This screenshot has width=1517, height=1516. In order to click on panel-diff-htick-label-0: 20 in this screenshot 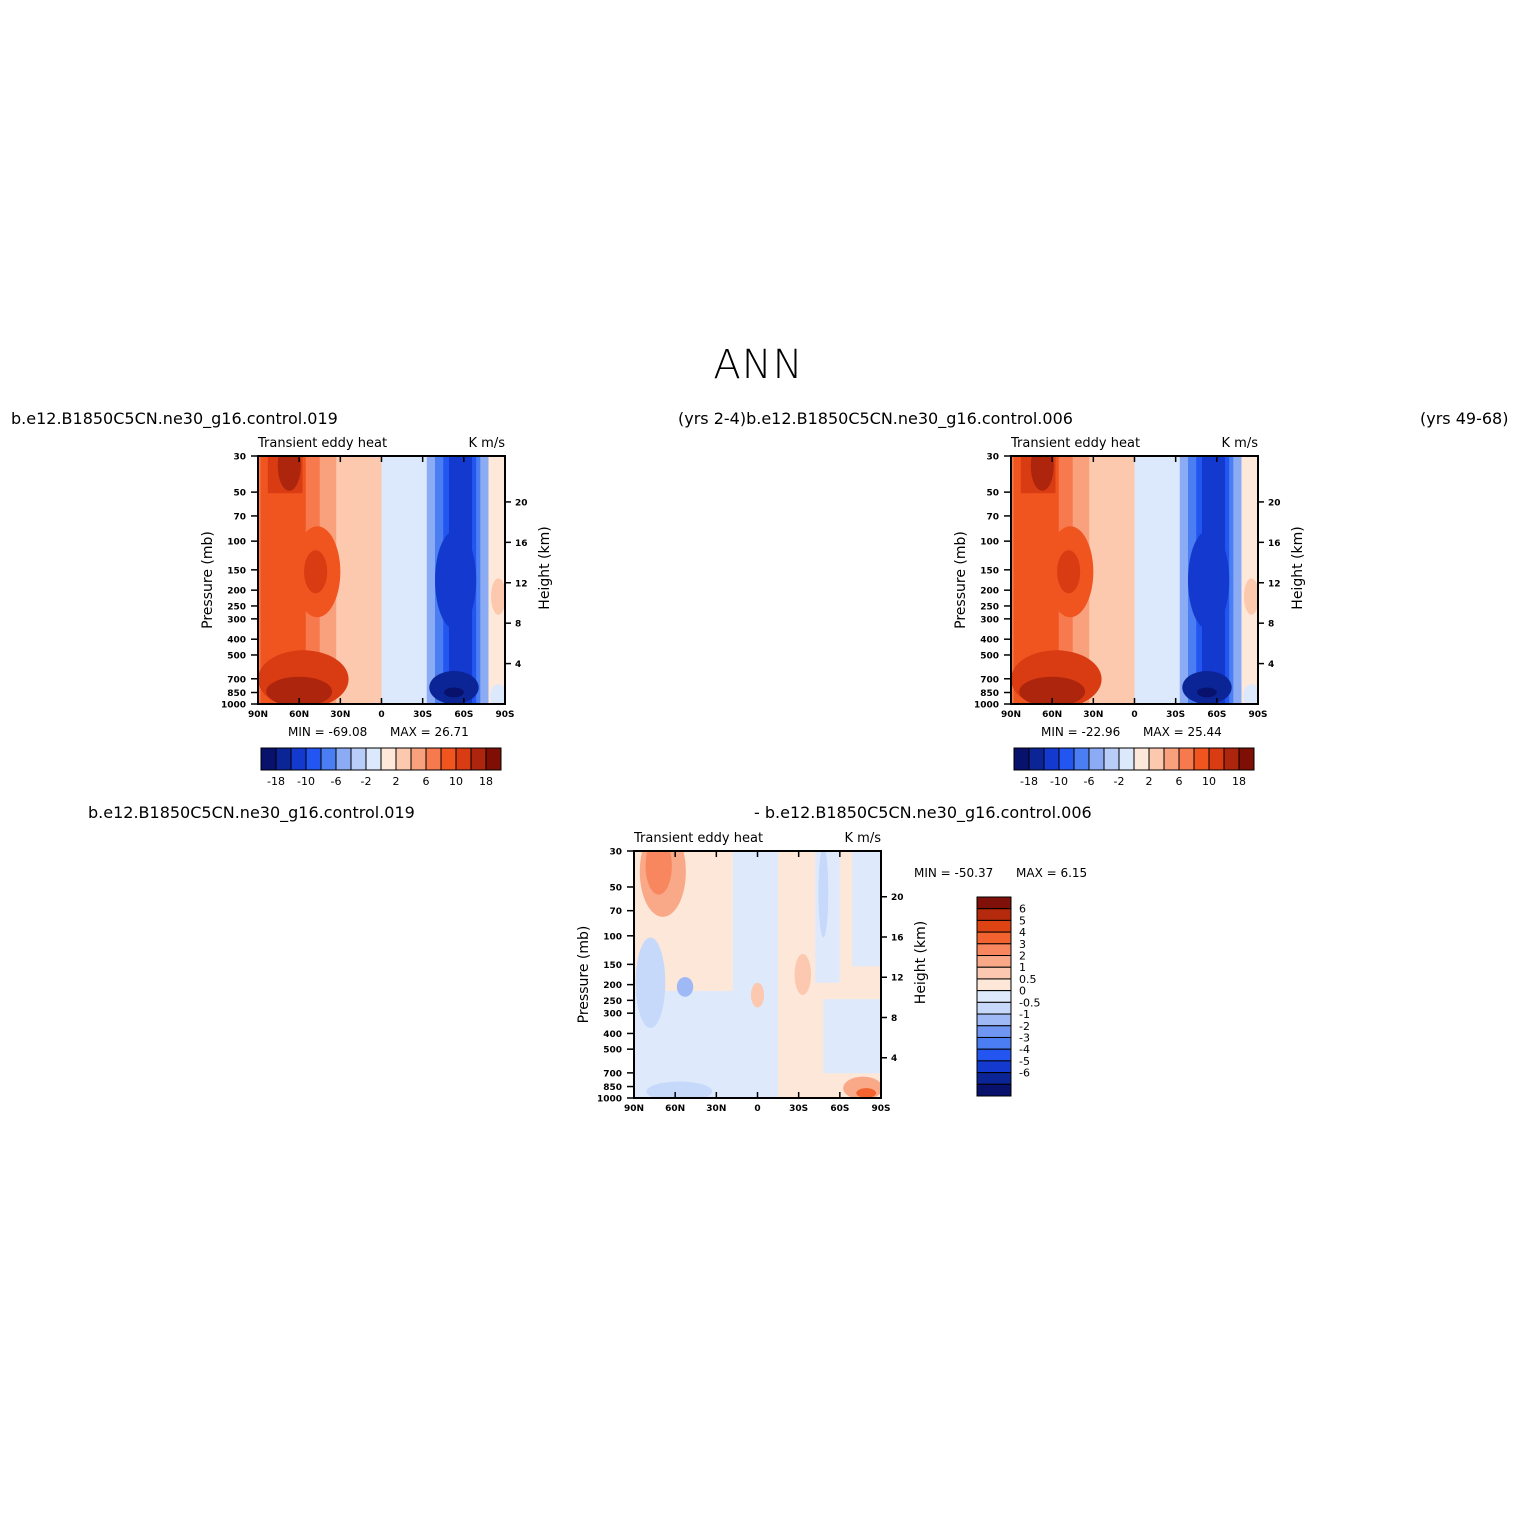, I will do `click(897, 898)`.